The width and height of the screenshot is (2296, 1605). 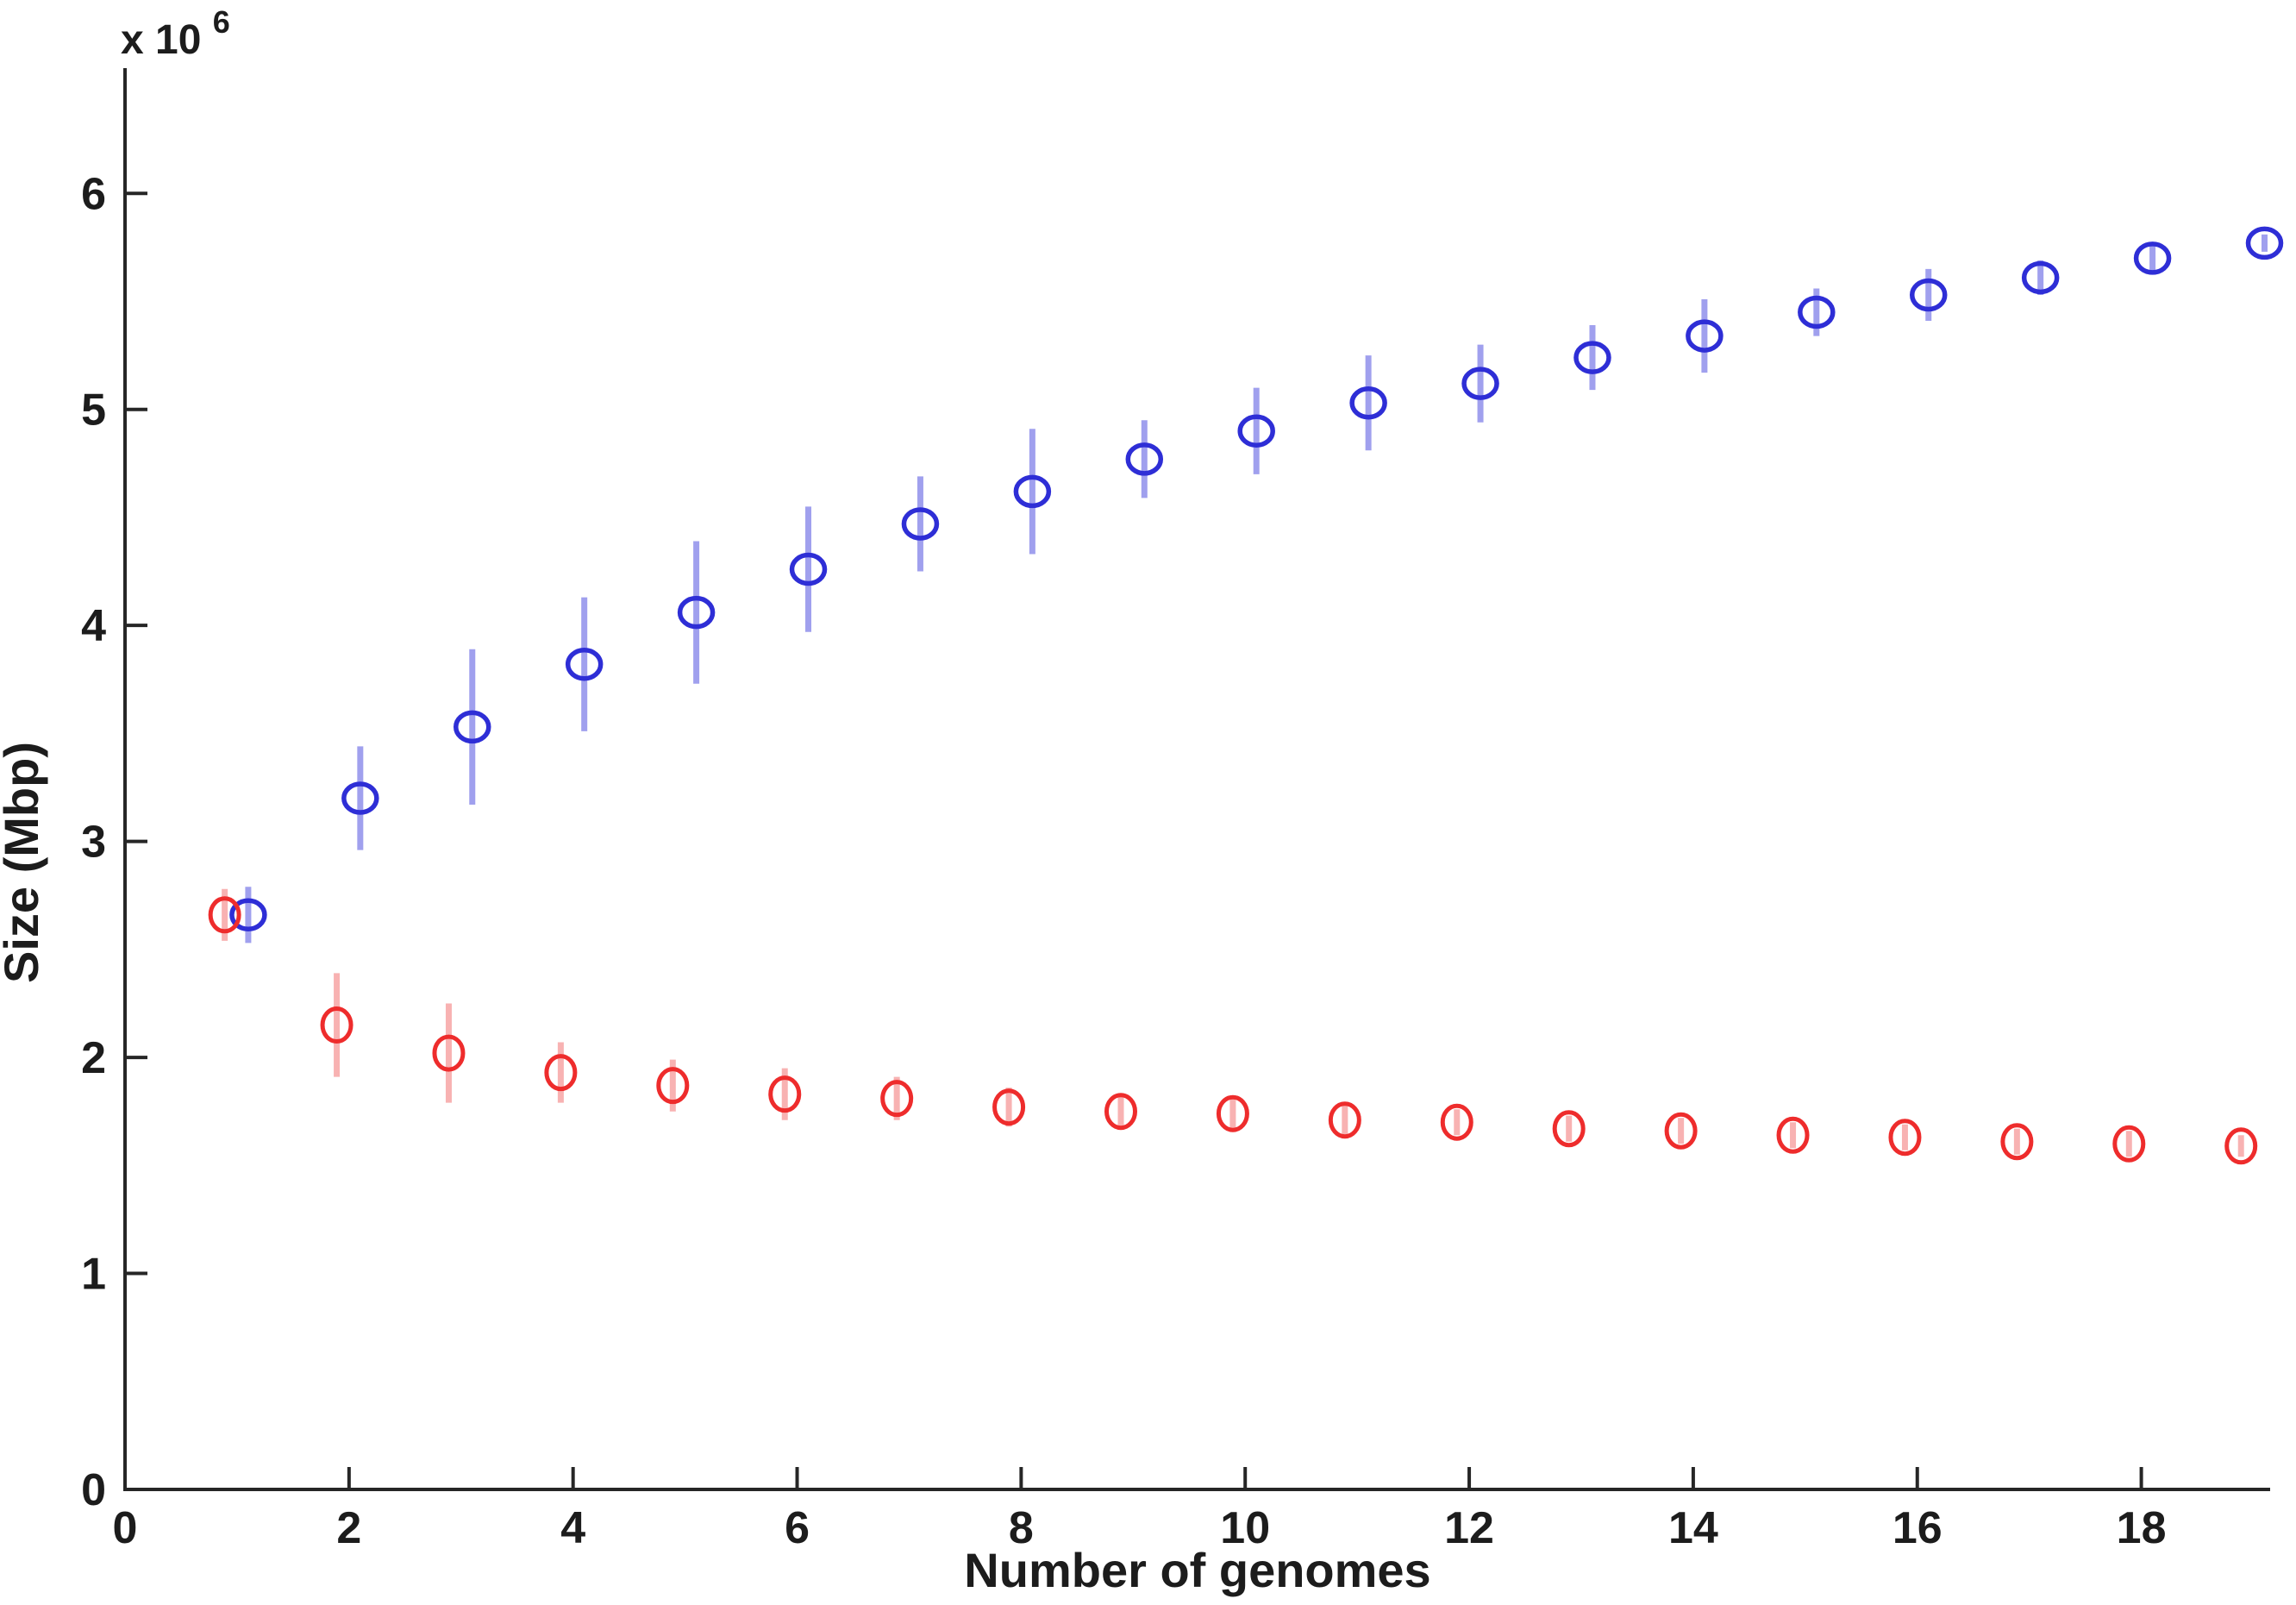 What do you see at coordinates (348, 1528) in the screenshot?
I see `x-tick-label: 2` at bounding box center [348, 1528].